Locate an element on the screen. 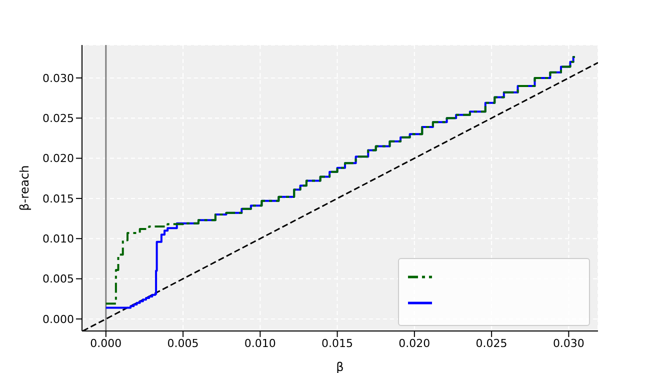  y-tick-label: 0.000 is located at coordinates (58, 319).